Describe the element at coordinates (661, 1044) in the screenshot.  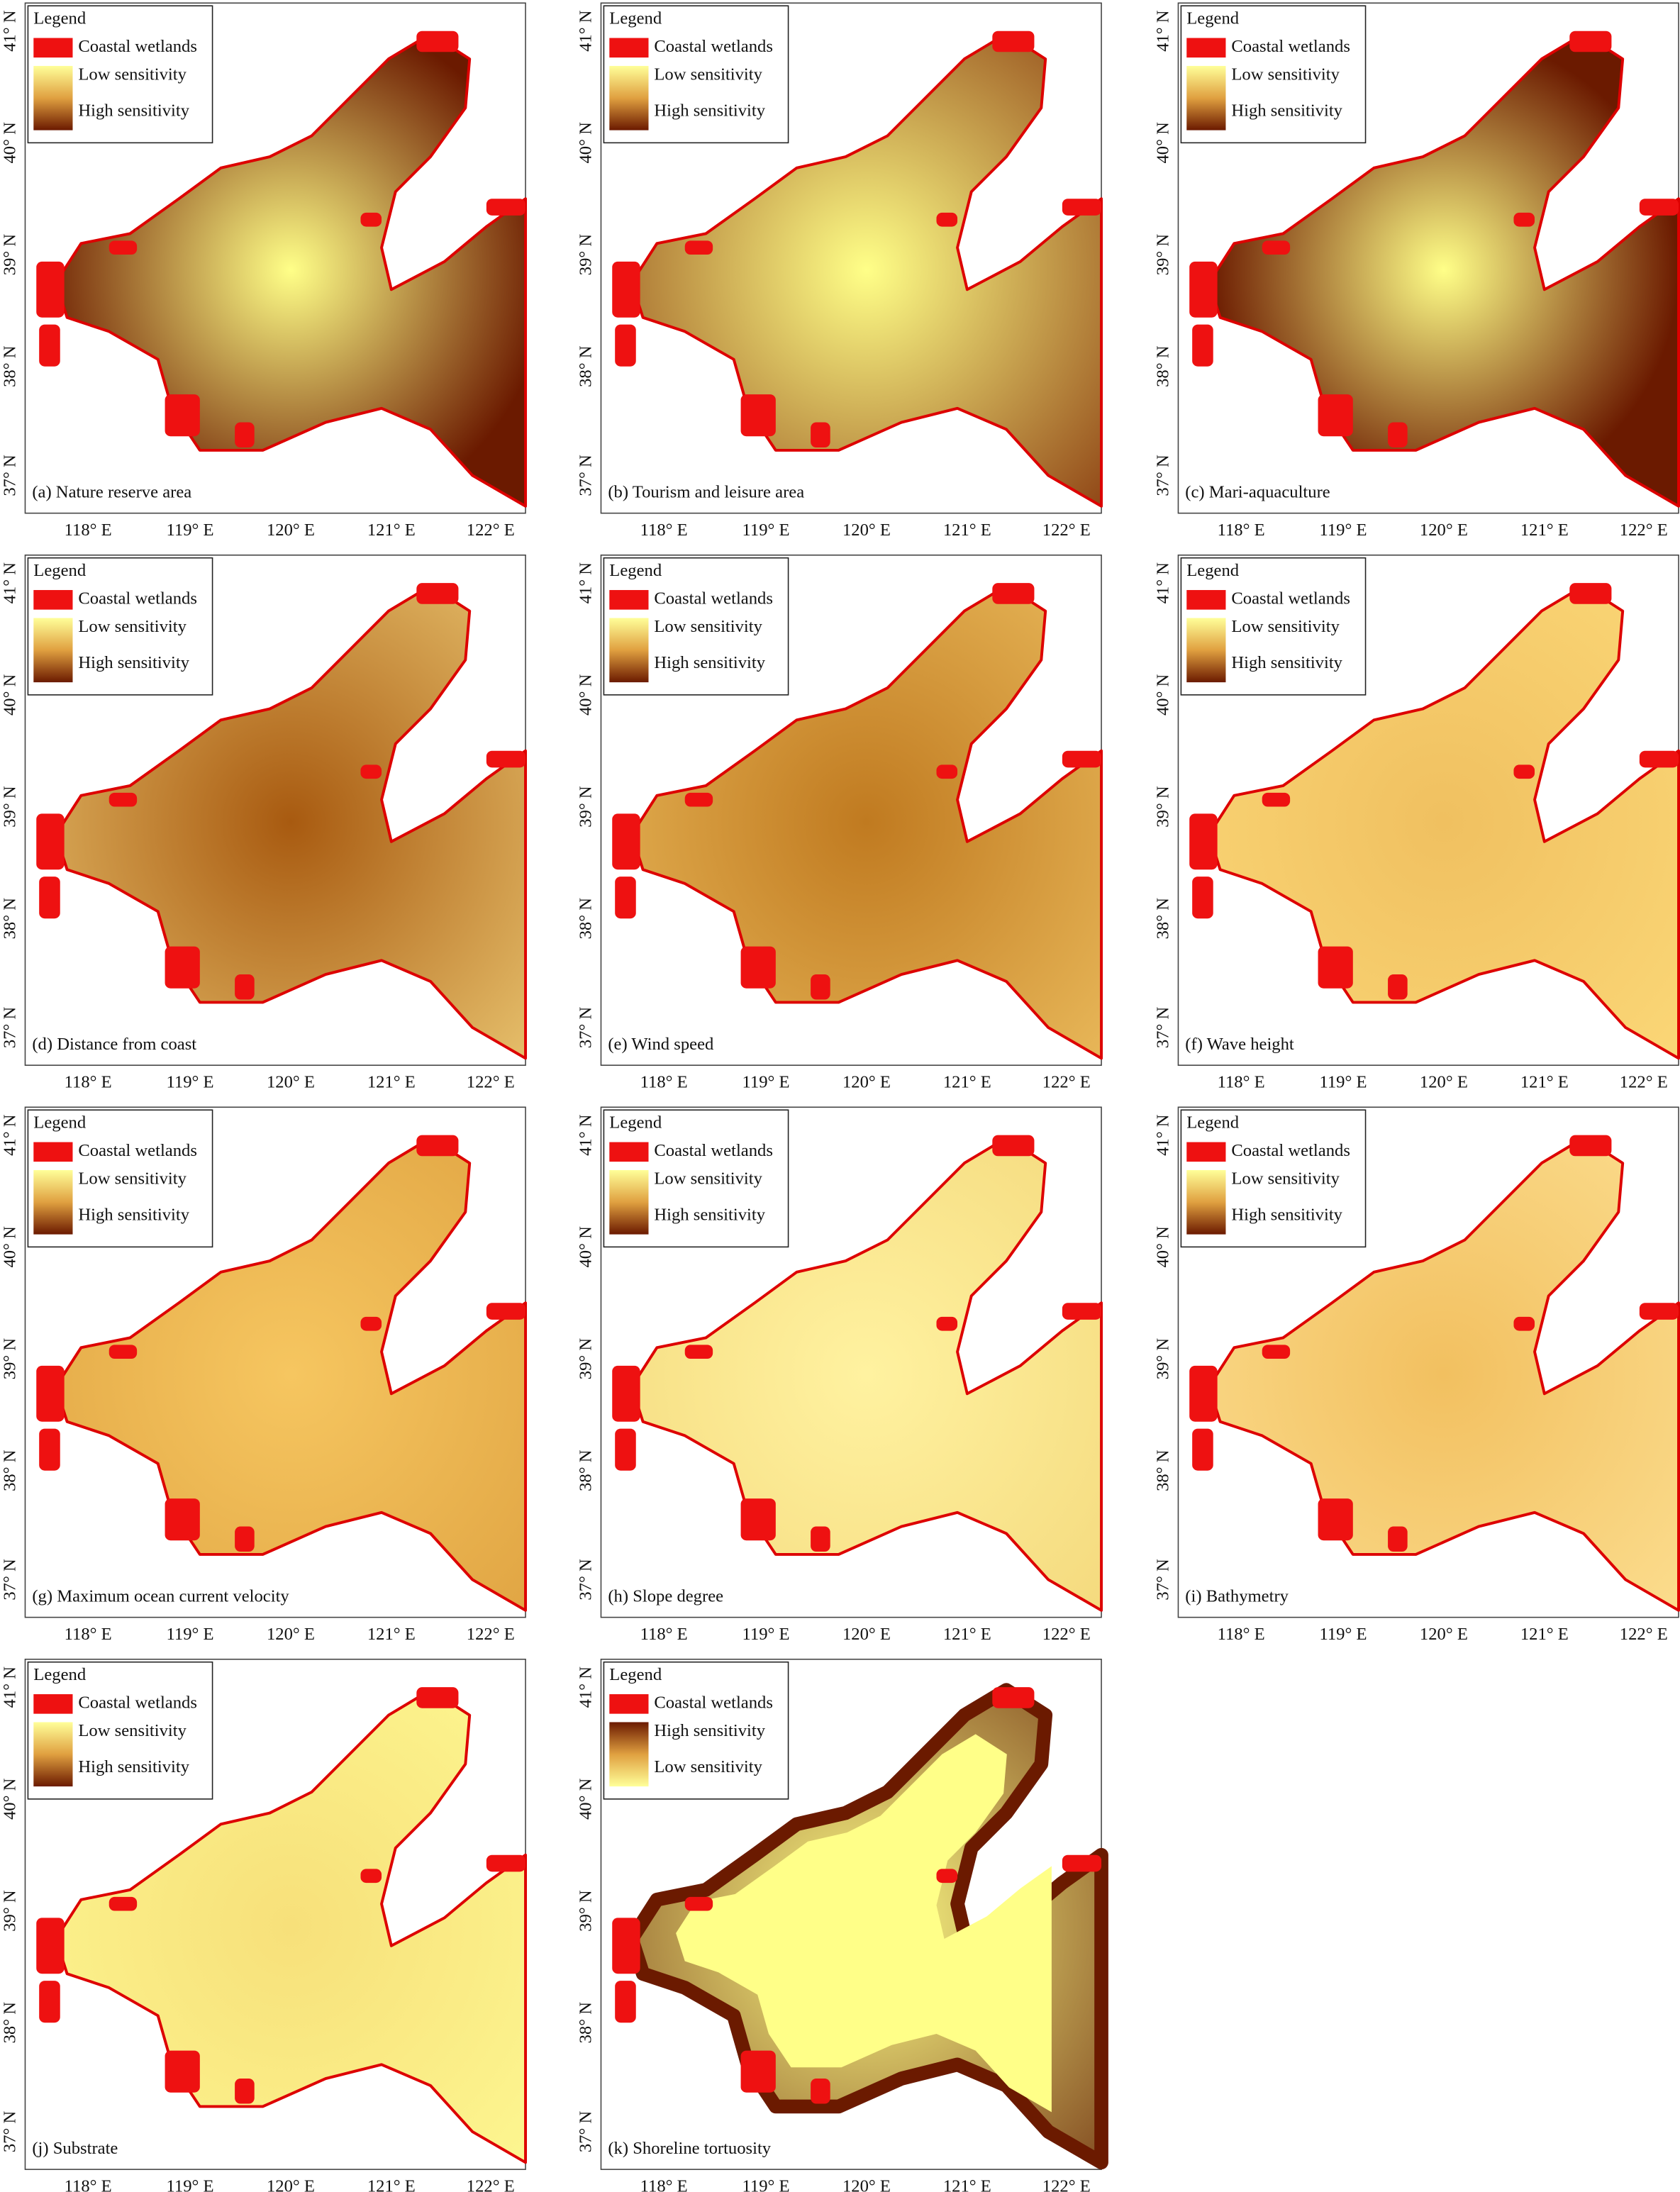
I see `panel-caption: (e) Wind speed` at that location.